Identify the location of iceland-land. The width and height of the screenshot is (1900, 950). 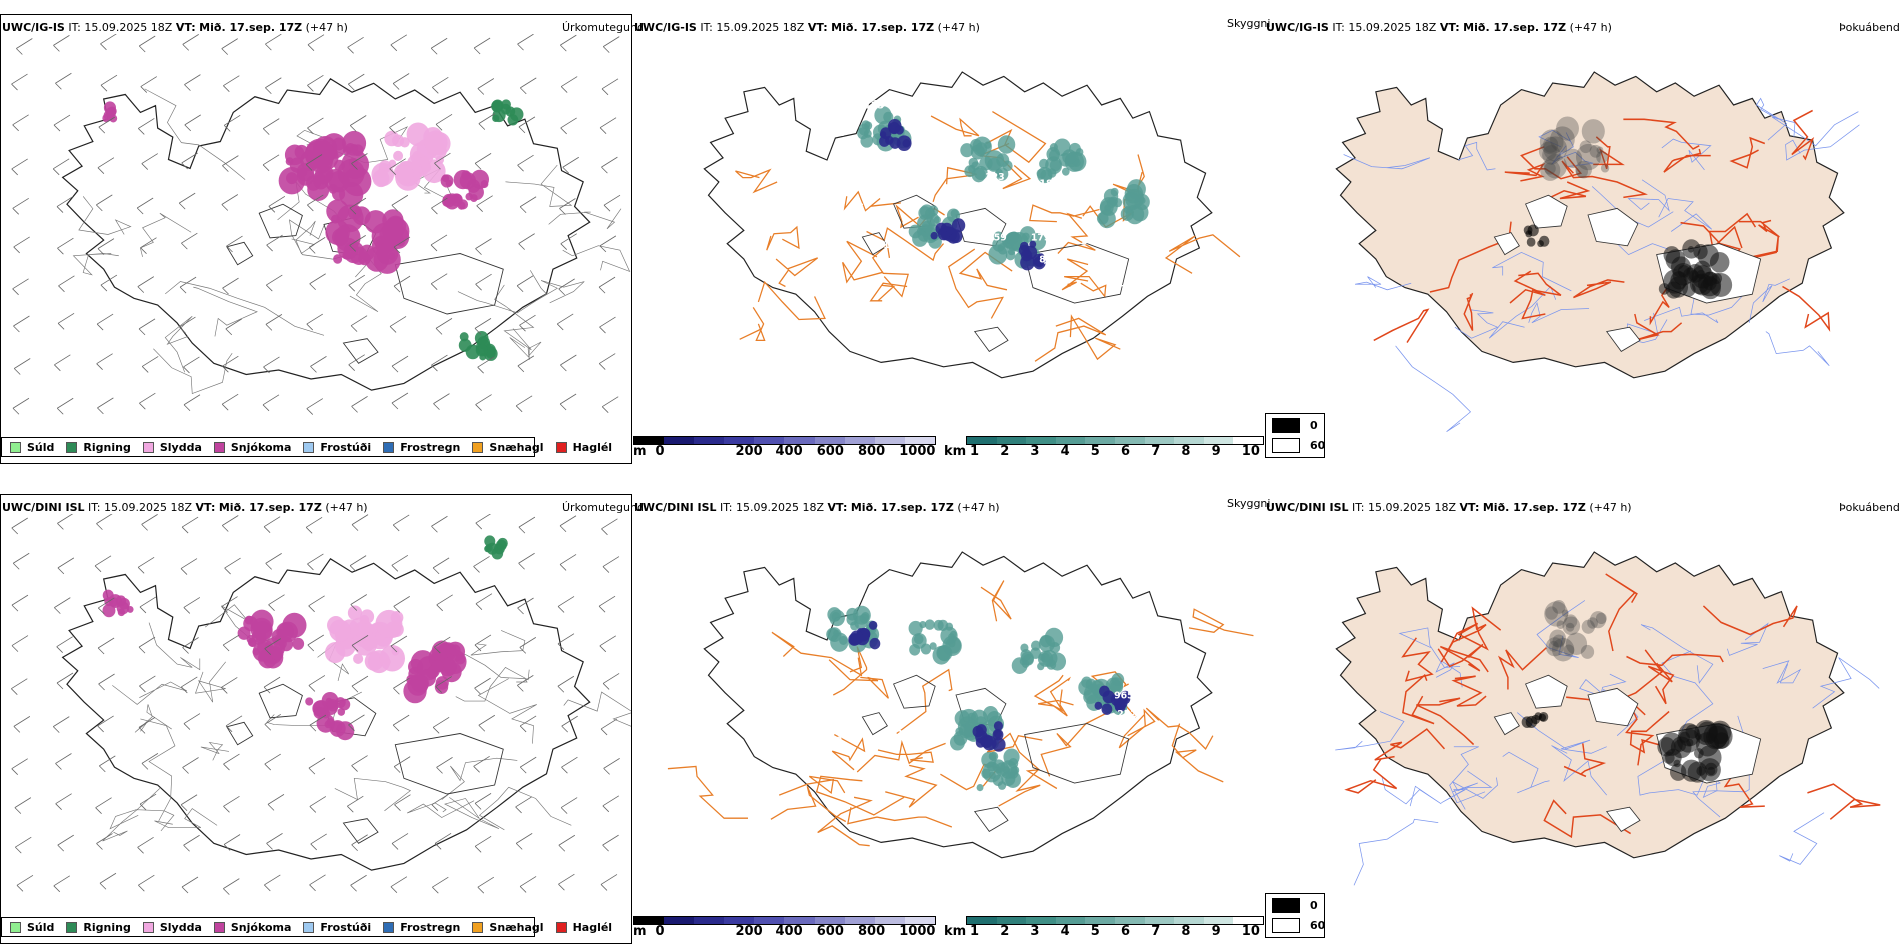
(1590, 705).